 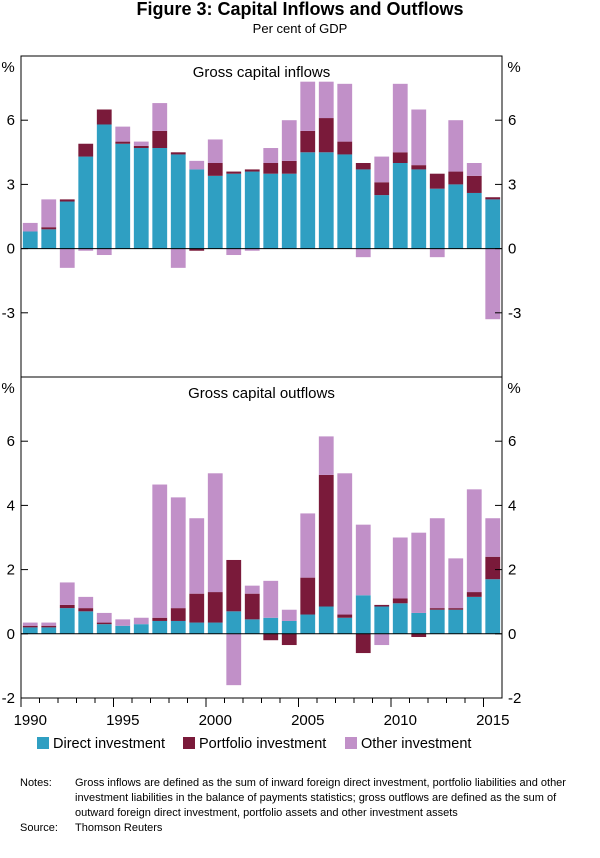 I want to click on bar-portfolio-2000, so click(x=215, y=169).